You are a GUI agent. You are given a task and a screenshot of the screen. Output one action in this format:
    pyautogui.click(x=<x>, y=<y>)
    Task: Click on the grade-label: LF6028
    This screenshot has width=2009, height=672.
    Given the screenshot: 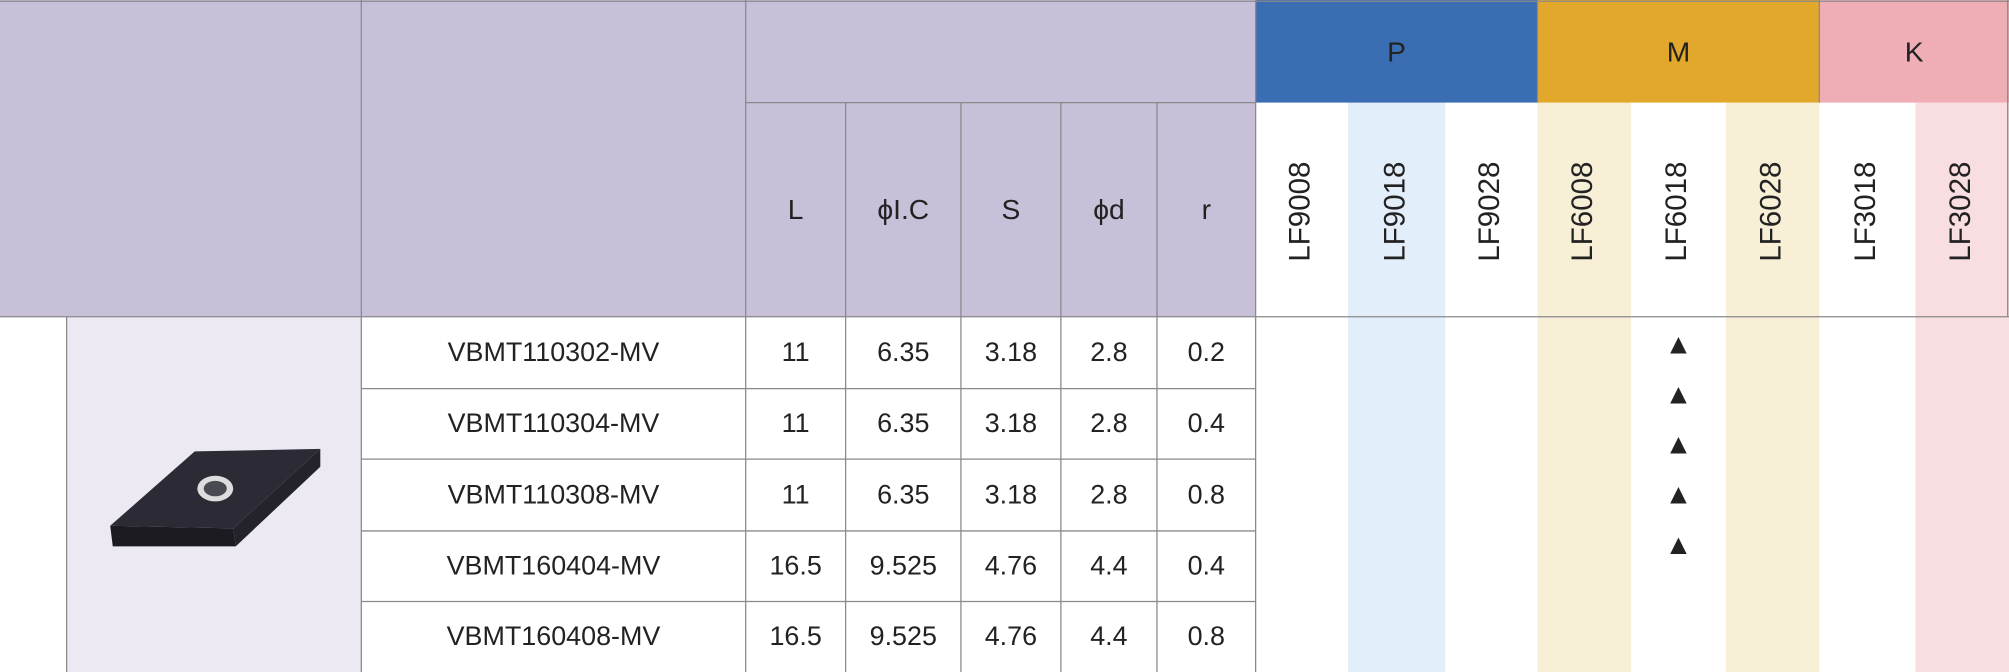 What is the action you would take?
    pyautogui.click(x=1770, y=212)
    